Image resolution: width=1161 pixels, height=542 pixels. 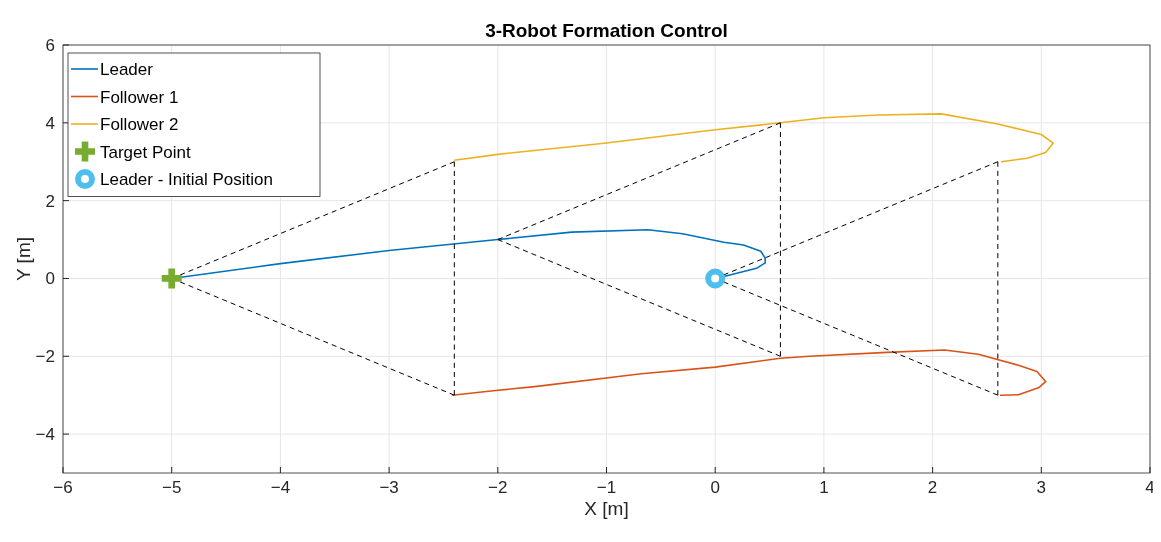 What do you see at coordinates (606, 30) in the screenshot?
I see `chart-title: 3-Robot Formation Control` at bounding box center [606, 30].